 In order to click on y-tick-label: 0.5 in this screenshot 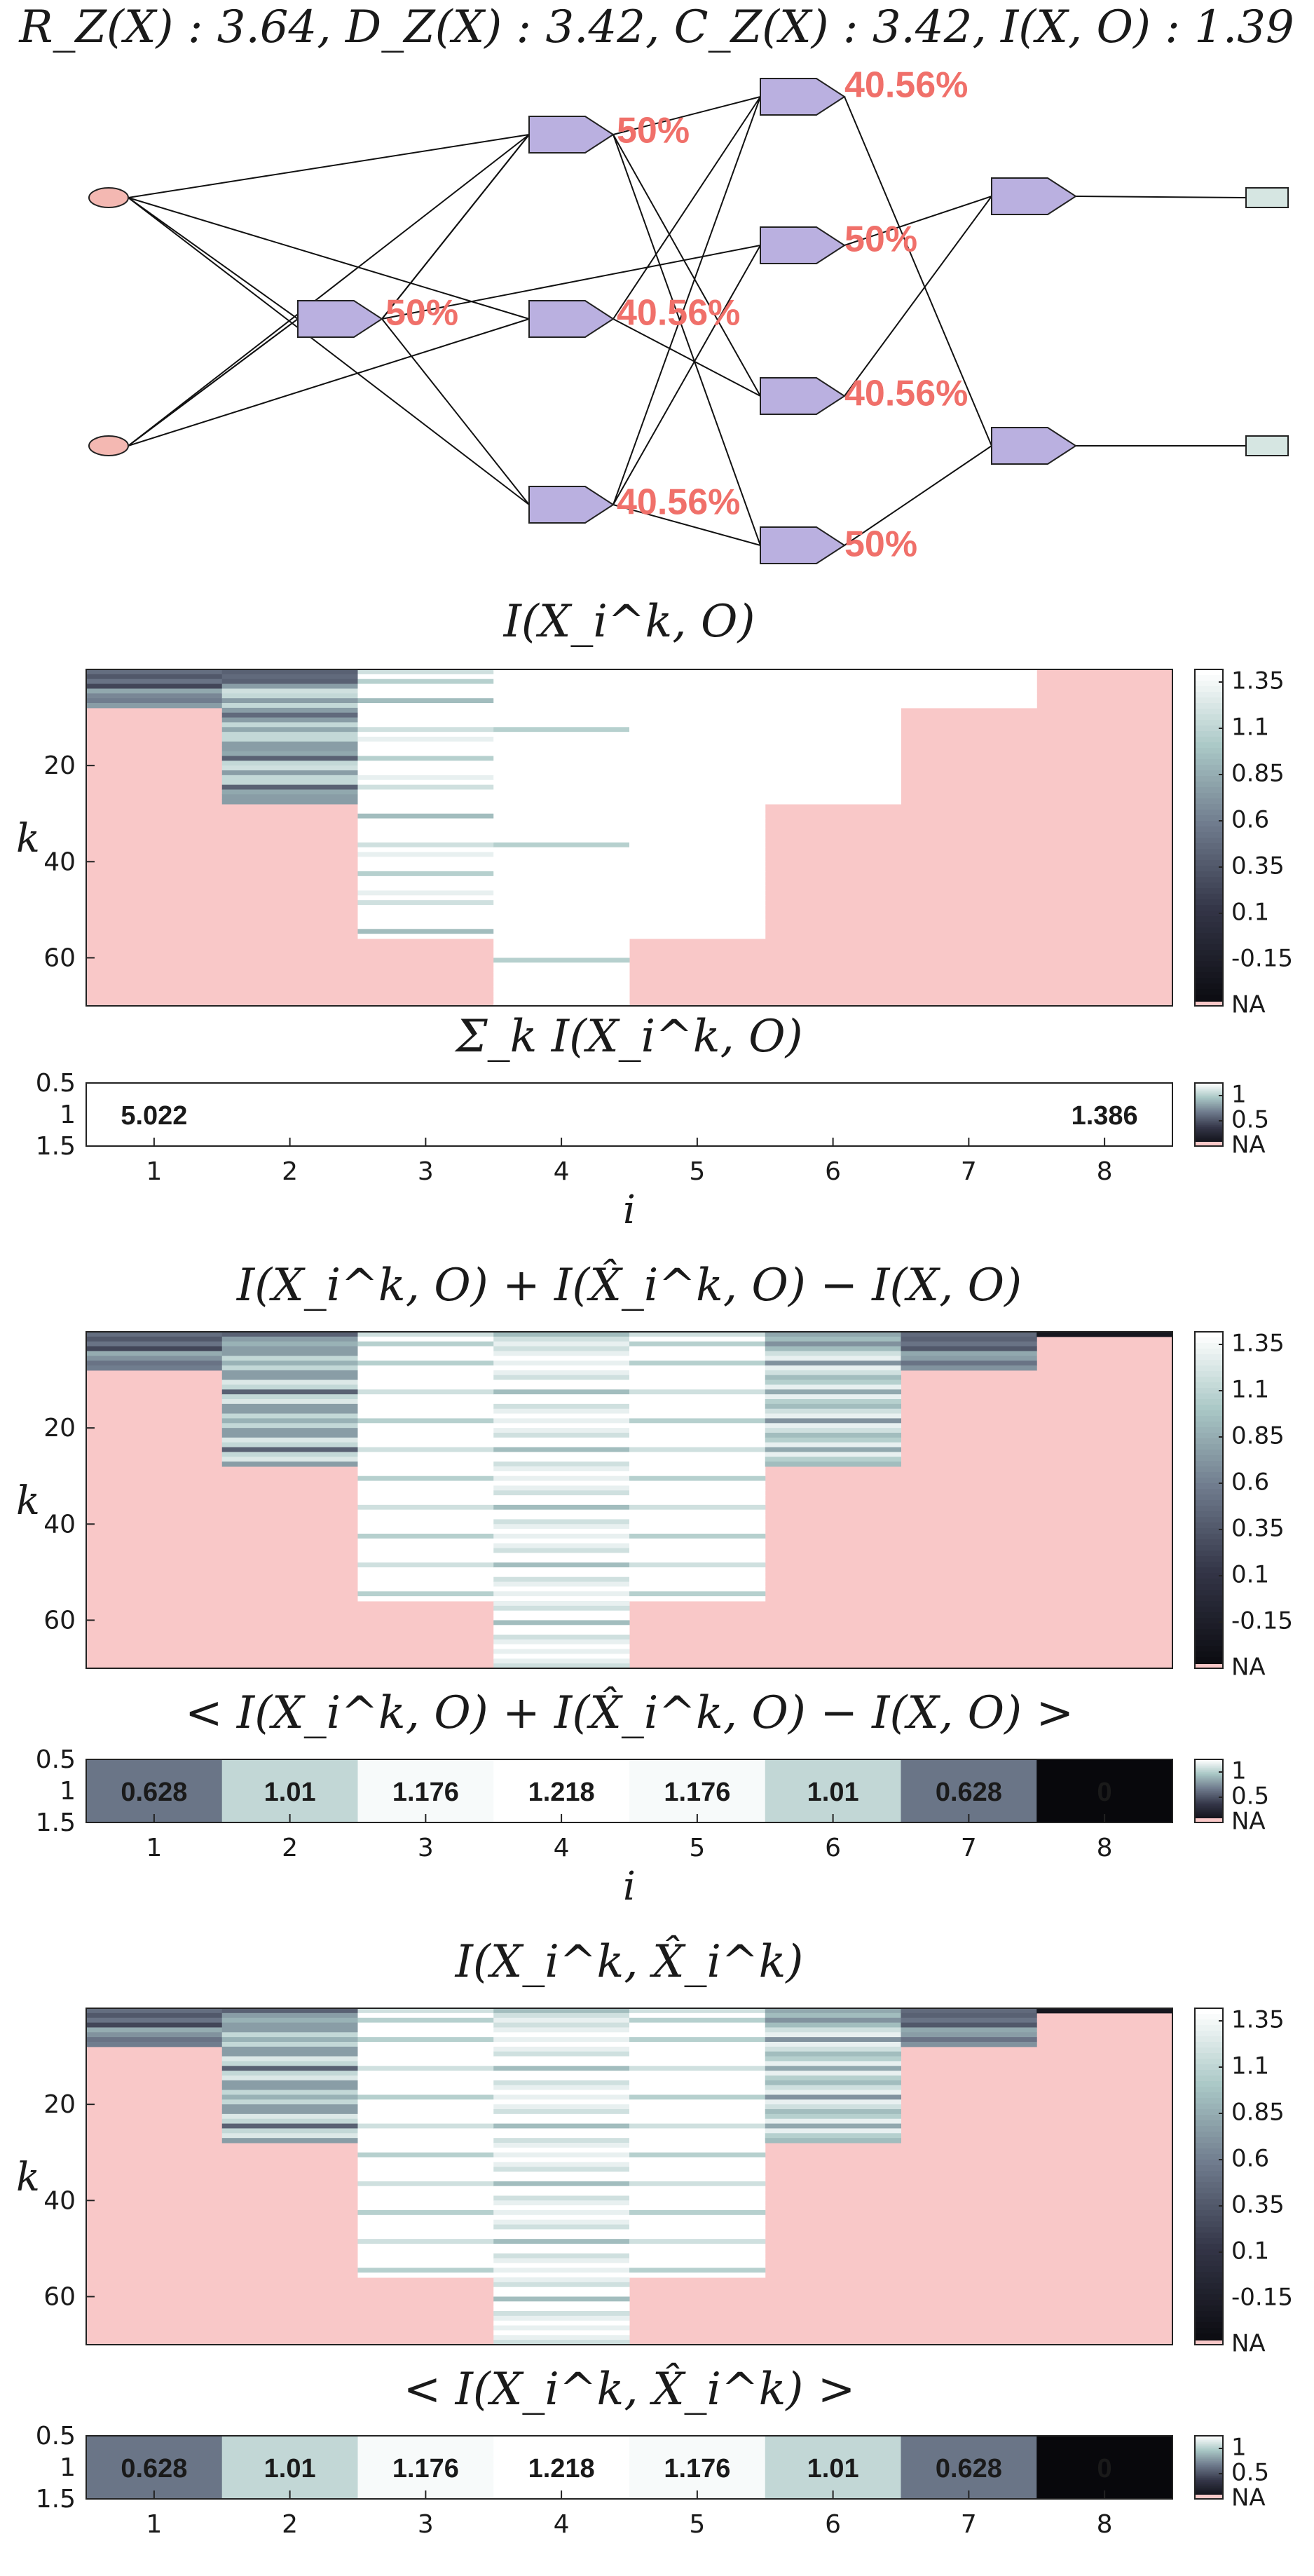, I will do `click(56, 1083)`.